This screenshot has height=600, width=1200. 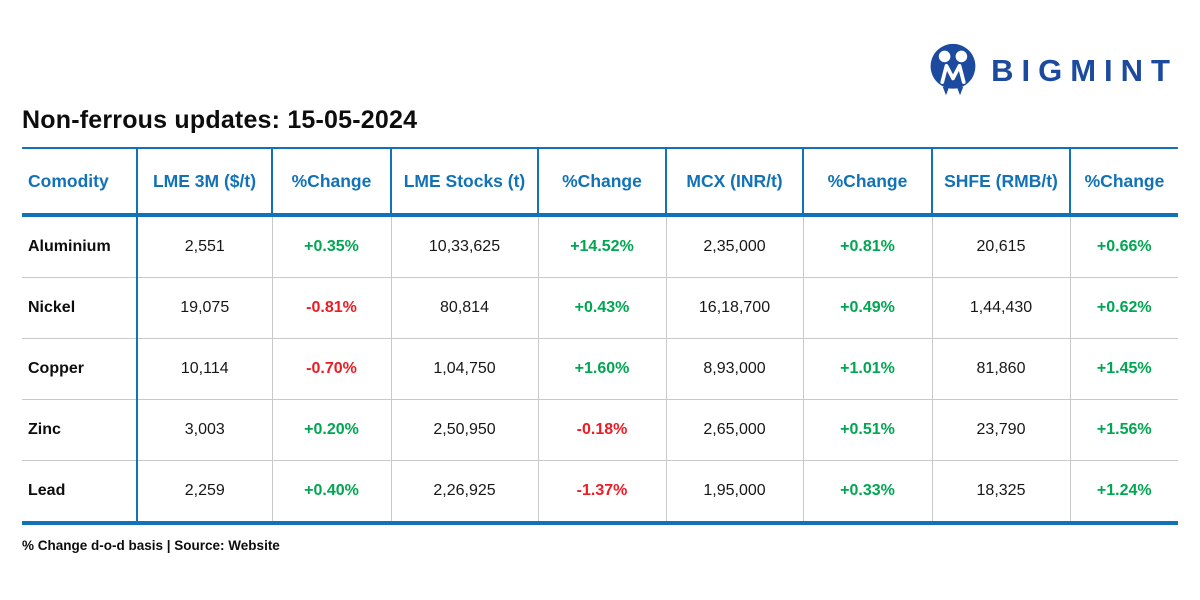 What do you see at coordinates (734, 246) in the screenshot?
I see `mcx-value: 2,35,000` at bounding box center [734, 246].